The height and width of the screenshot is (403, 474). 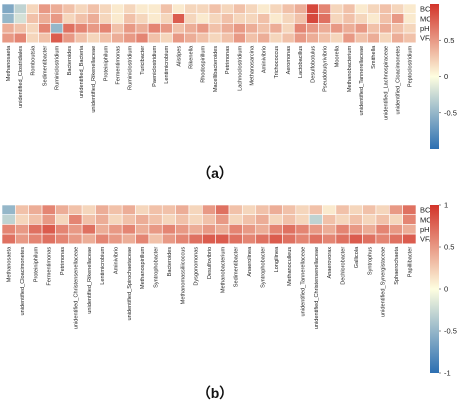 What do you see at coordinates (223, 269) in the screenshot?
I see `column-label: Methanobacterium` at bounding box center [223, 269].